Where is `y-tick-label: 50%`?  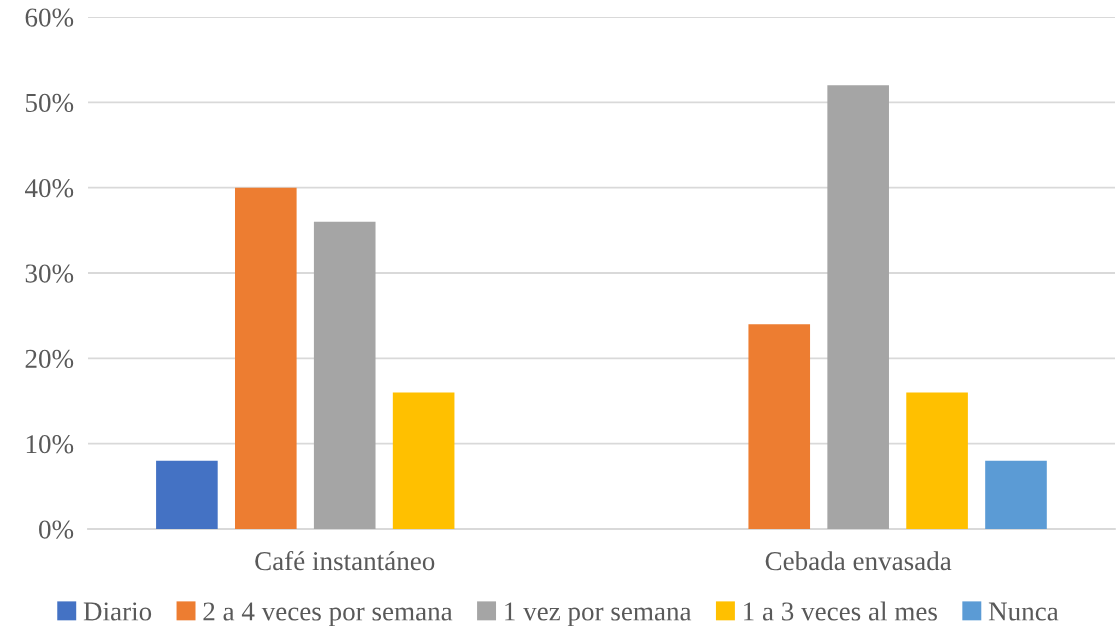 y-tick-label: 50% is located at coordinates (50, 103).